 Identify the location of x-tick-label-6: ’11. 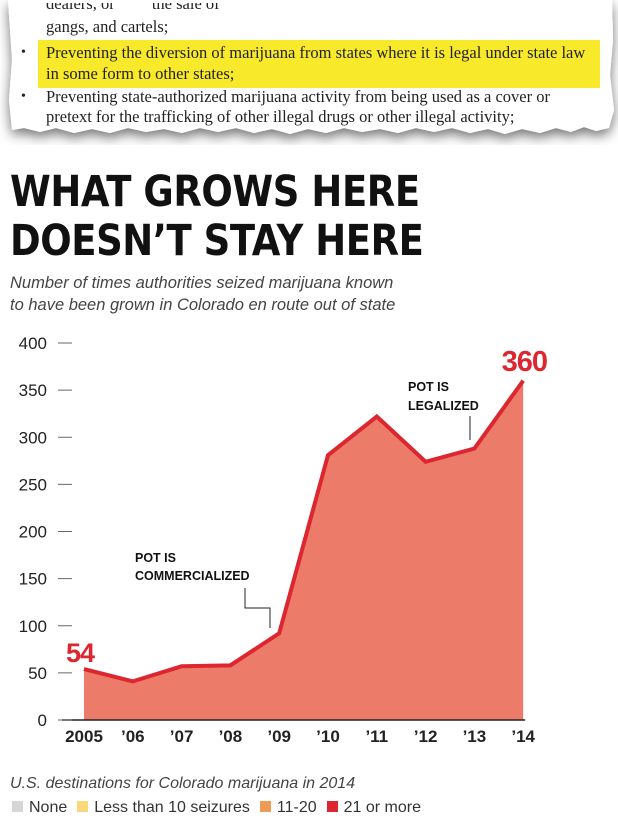
(376, 736).